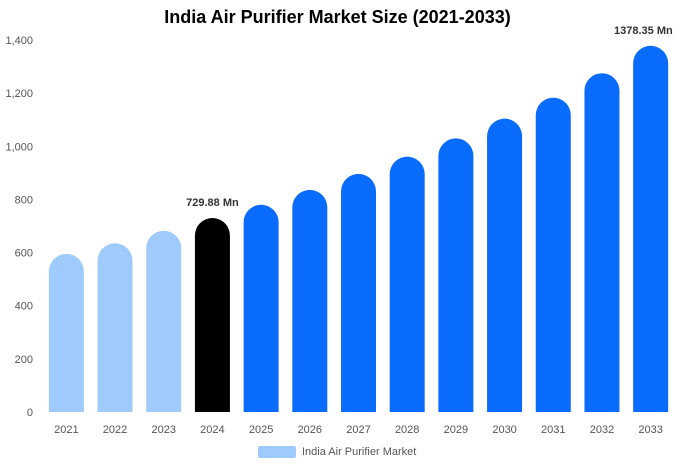  I want to click on legend-swatch, so click(277, 452).